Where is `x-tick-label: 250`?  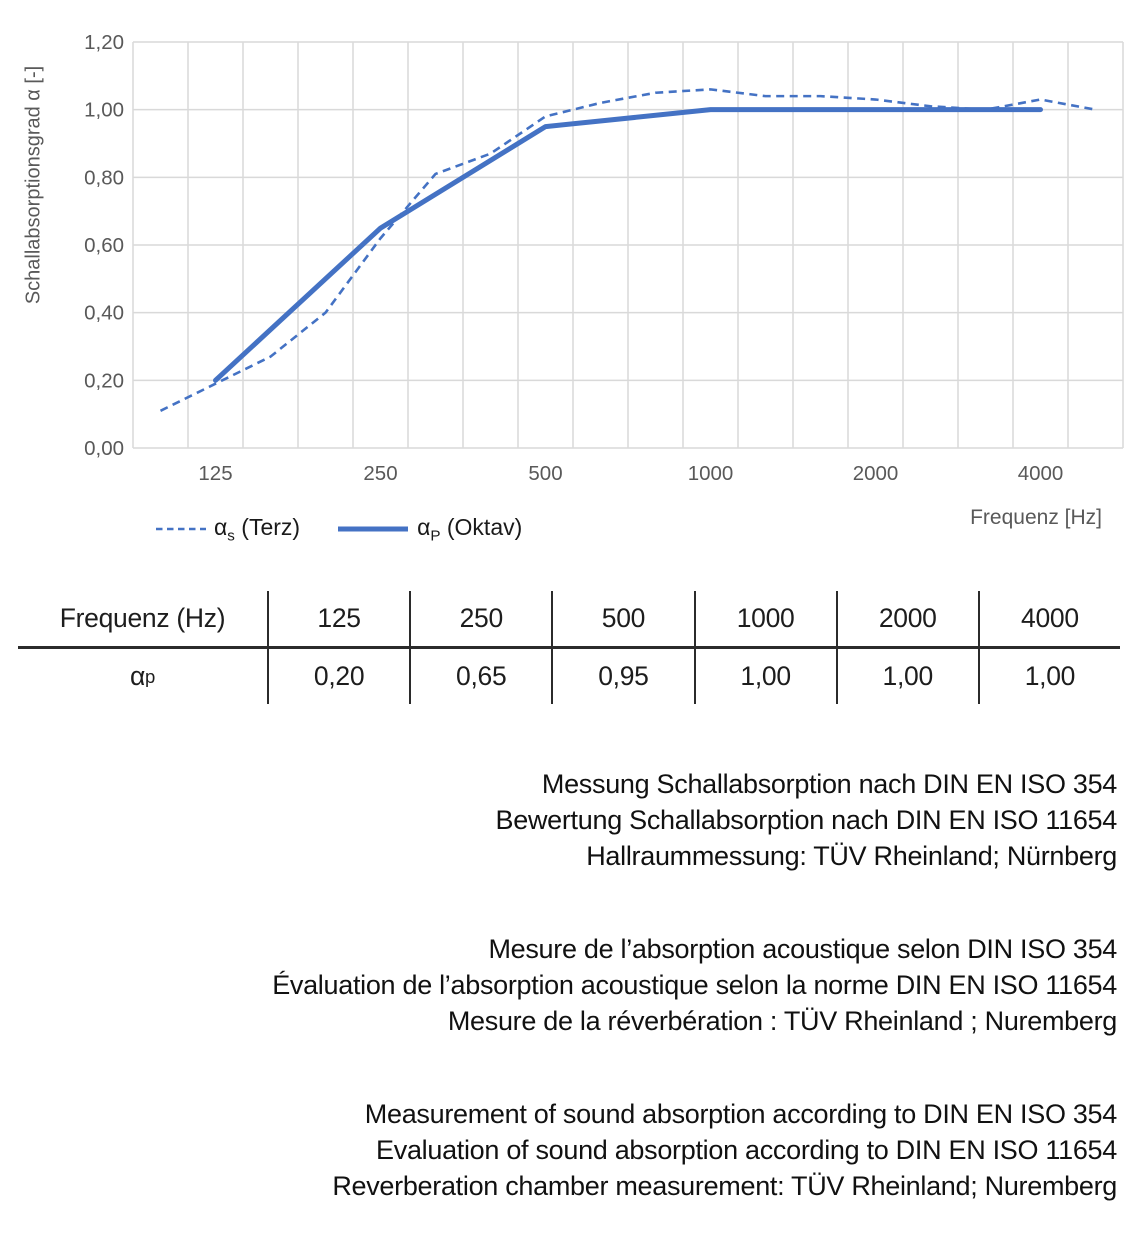 x-tick-label: 250 is located at coordinates (380, 473).